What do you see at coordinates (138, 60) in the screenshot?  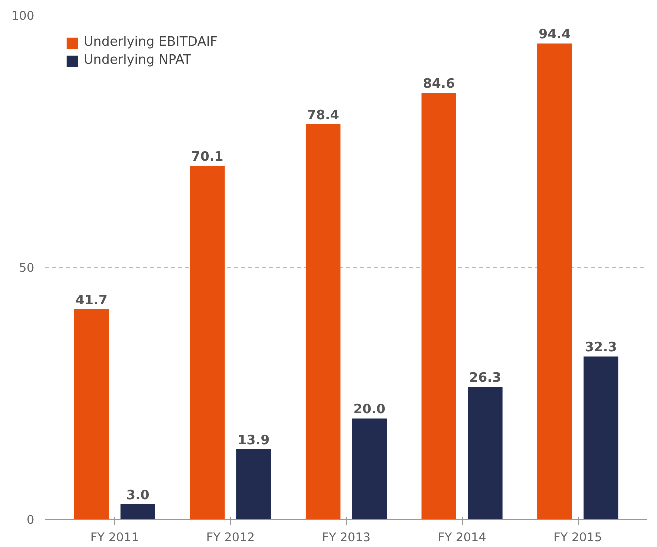 I see `legend-label: Underlying NPAT` at bounding box center [138, 60].